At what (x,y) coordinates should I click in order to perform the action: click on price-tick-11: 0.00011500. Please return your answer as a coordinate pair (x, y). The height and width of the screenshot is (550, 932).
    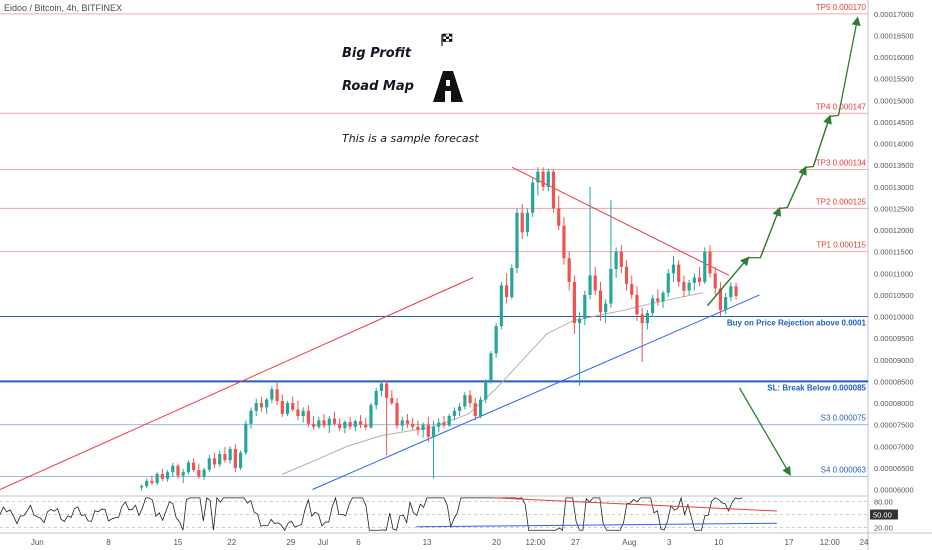
    Looking at the image, I should click on (893, 252).